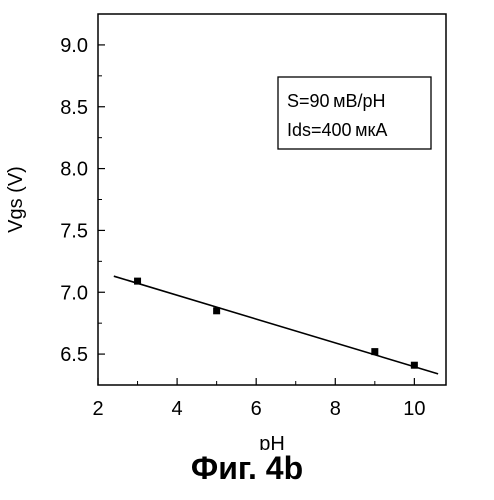 This screenshot has width=494, height=500. I want to click on annotation-line: S=90 мВ/pH, so click(336, 101).